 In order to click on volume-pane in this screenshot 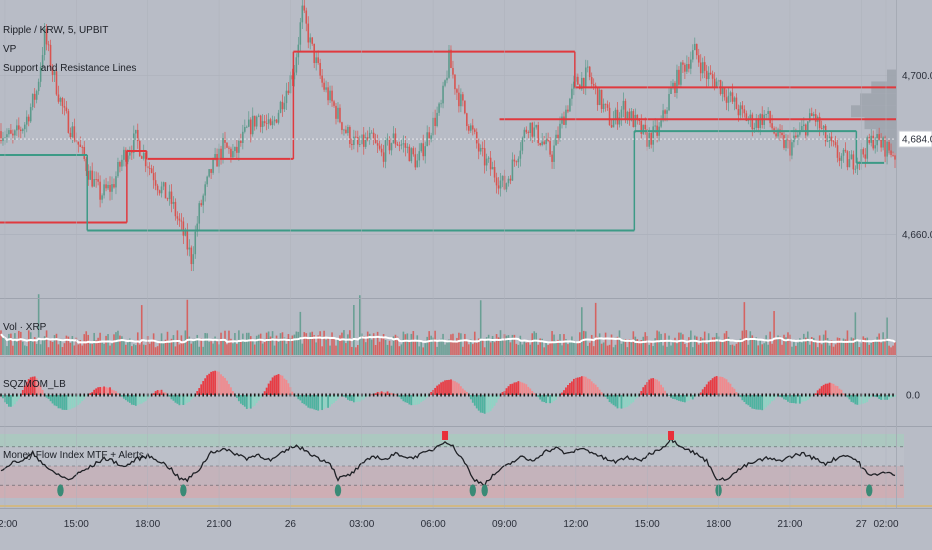, I will do `click(448, 324)`.